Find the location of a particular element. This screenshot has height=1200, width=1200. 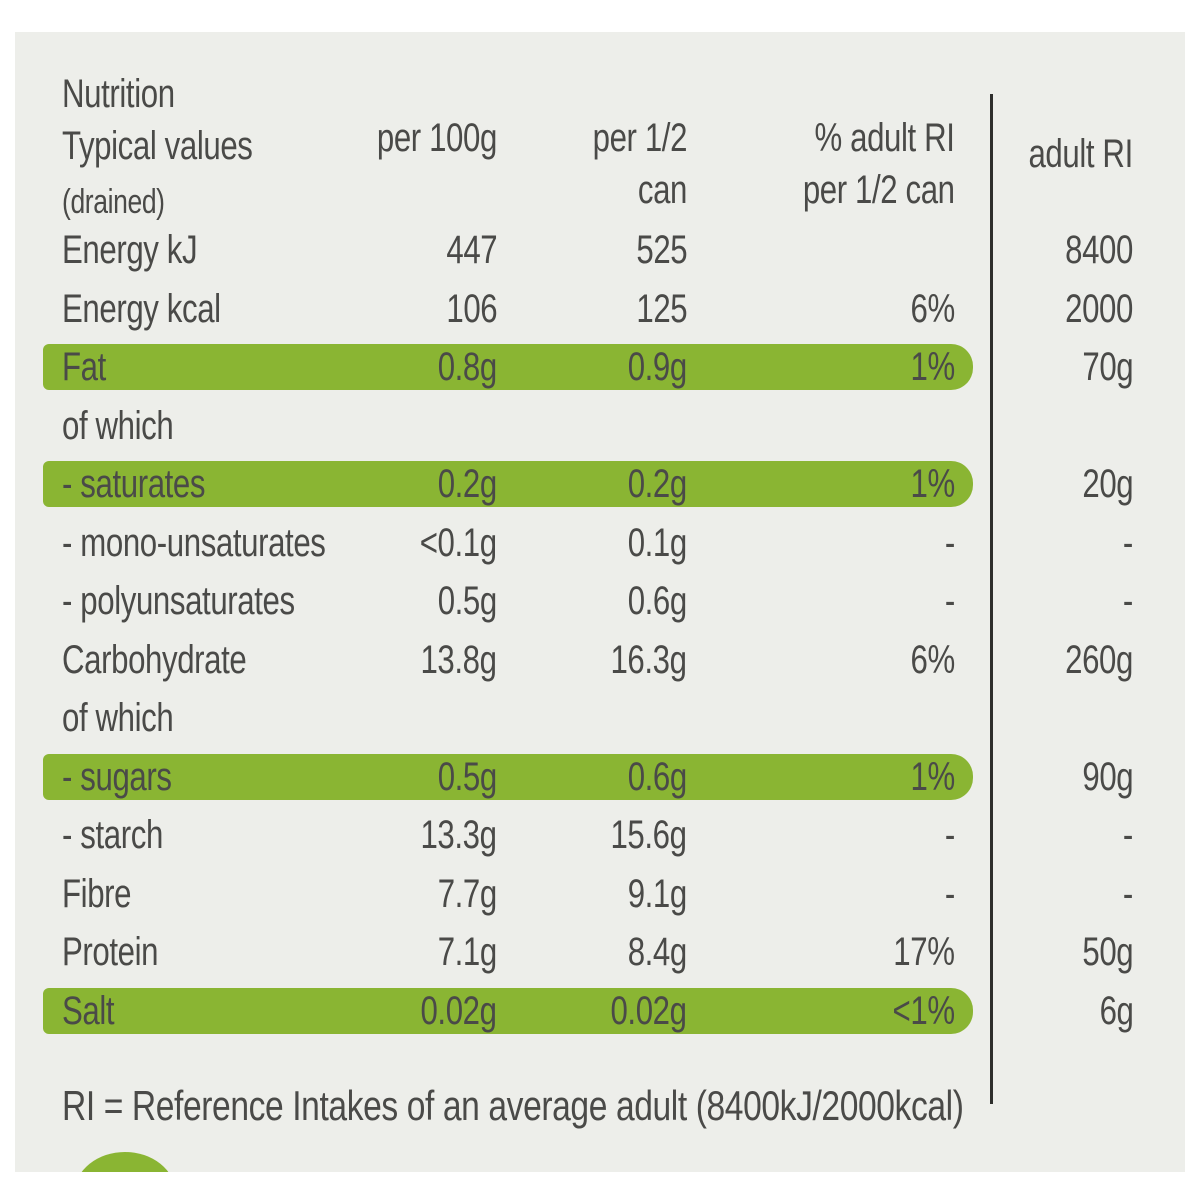

green-badge is located at coordinates (125, 1162).